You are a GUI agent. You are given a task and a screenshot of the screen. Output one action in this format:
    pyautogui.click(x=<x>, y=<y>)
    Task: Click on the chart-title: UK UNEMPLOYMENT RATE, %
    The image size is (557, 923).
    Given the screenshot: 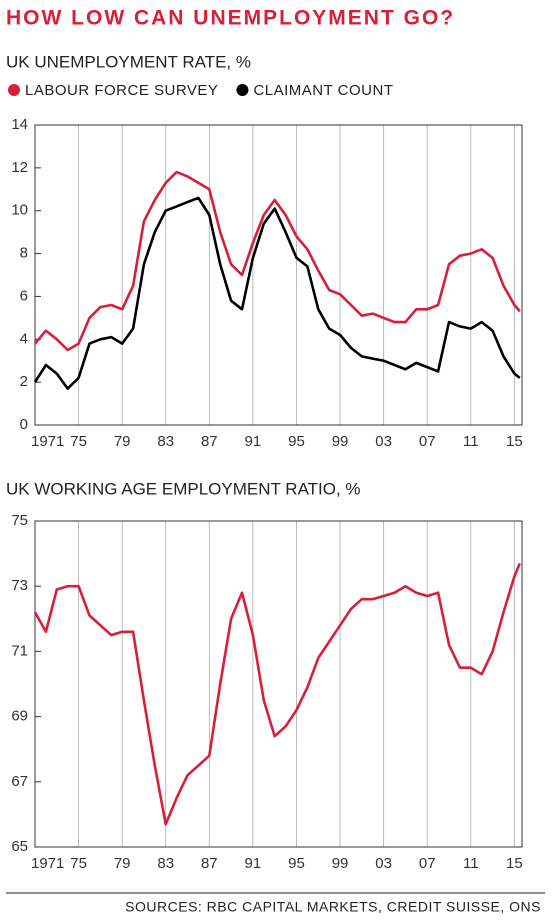 What is the action you would take?
    pyautogui.click(x=128, y=61)
    